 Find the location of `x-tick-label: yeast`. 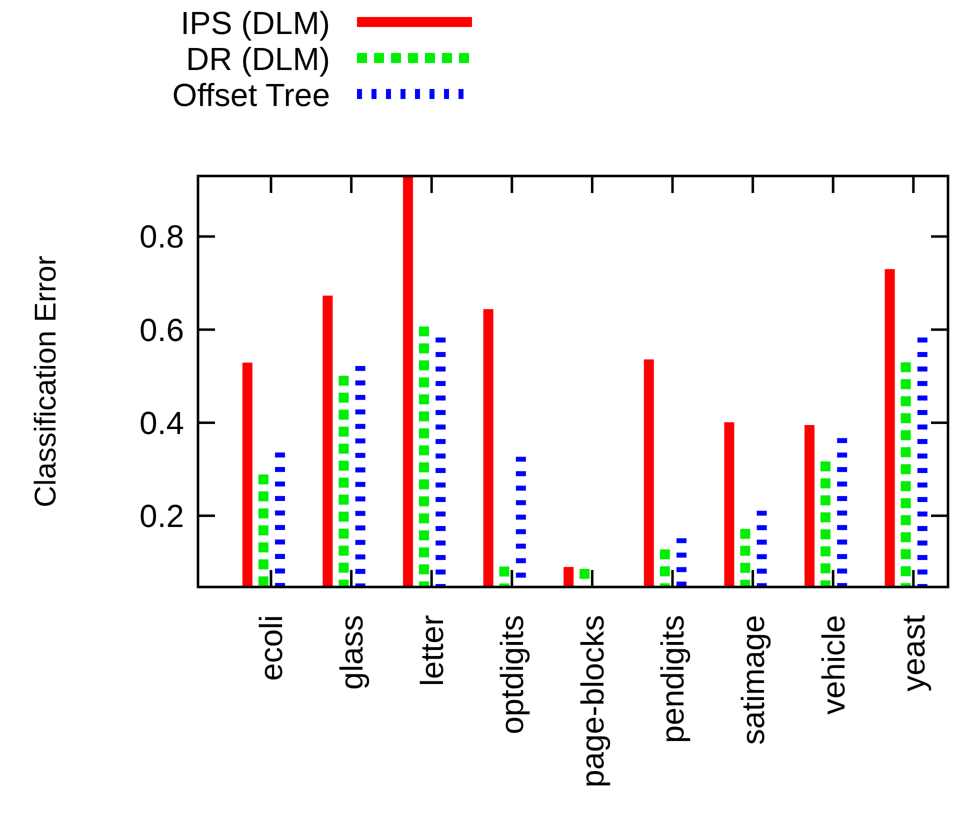

x-tick-label: yeast is located at coordinates (914, 653).